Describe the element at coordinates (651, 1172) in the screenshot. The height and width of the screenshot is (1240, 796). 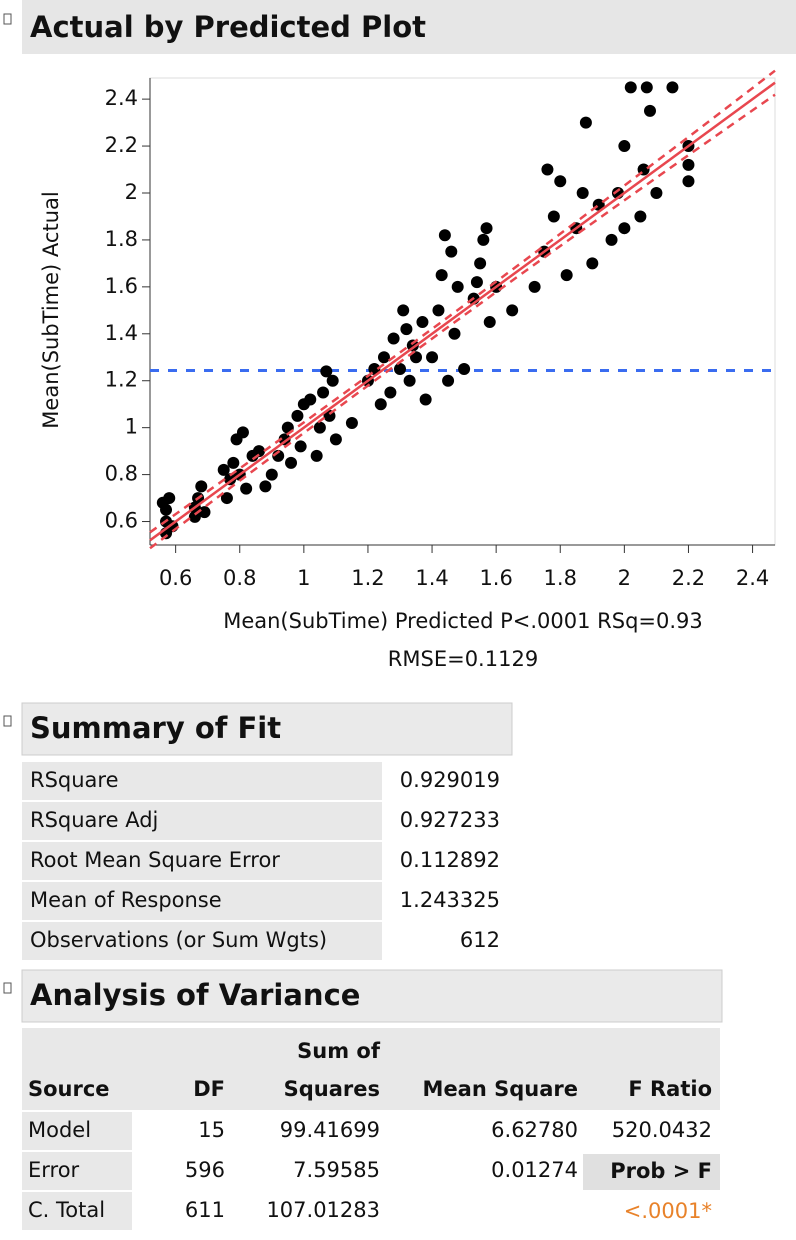
I see `prob-bg` at that location.